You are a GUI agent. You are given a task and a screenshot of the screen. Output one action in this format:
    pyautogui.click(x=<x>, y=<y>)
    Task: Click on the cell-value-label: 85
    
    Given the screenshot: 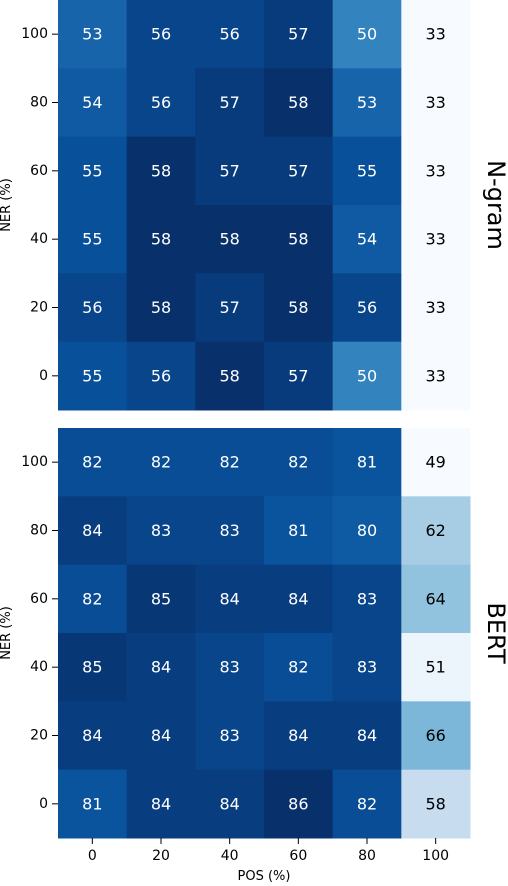 What is the action you would take?
    pyautogui.click(x=161, y=598)
    